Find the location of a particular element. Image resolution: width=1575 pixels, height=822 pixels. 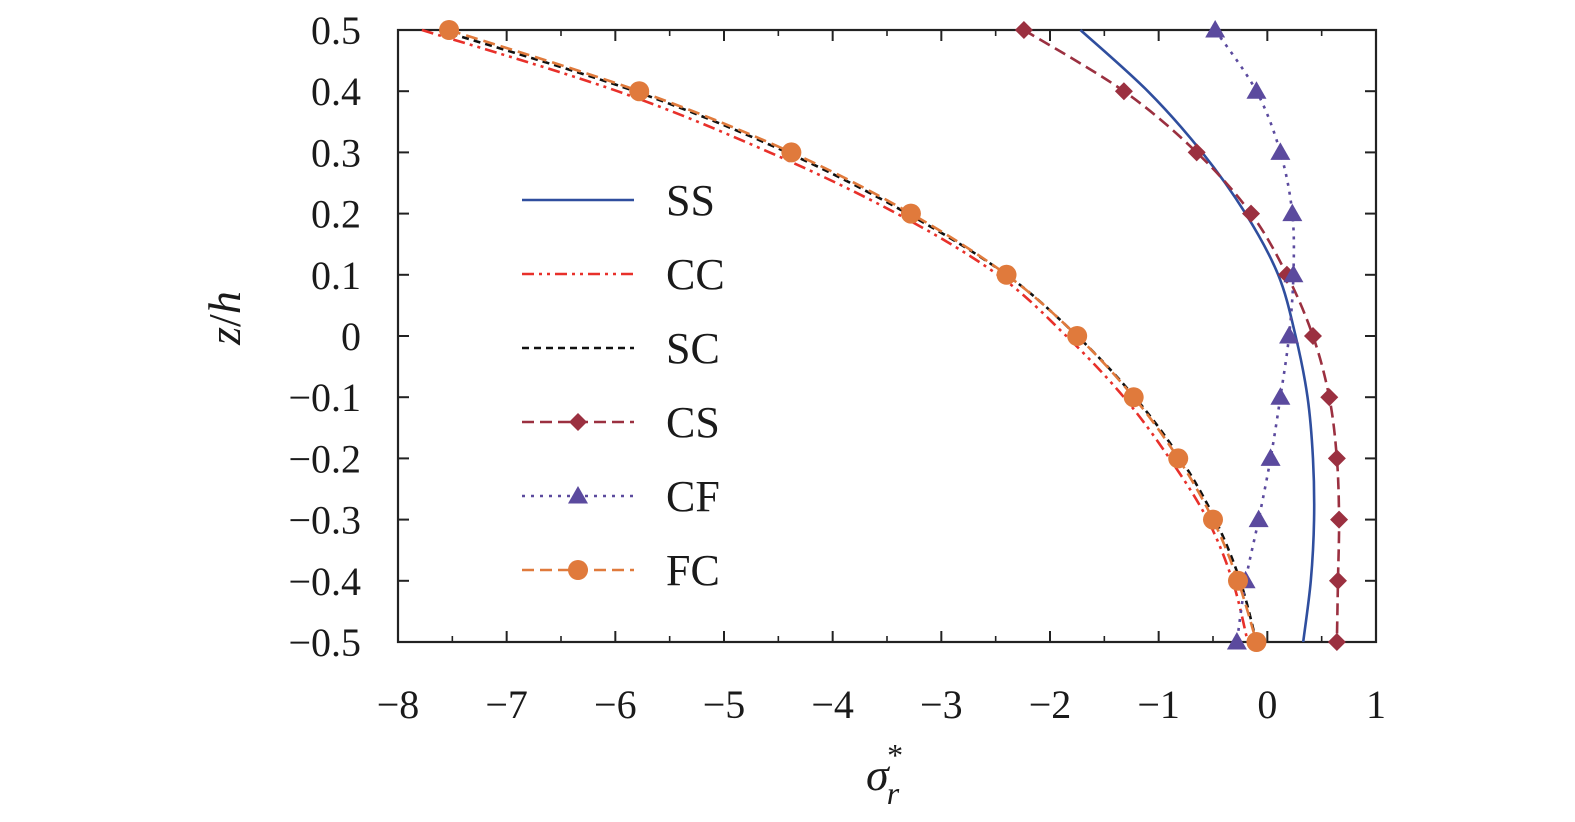

y-tick-label: −0.4 is located at coordinates (324, 581).